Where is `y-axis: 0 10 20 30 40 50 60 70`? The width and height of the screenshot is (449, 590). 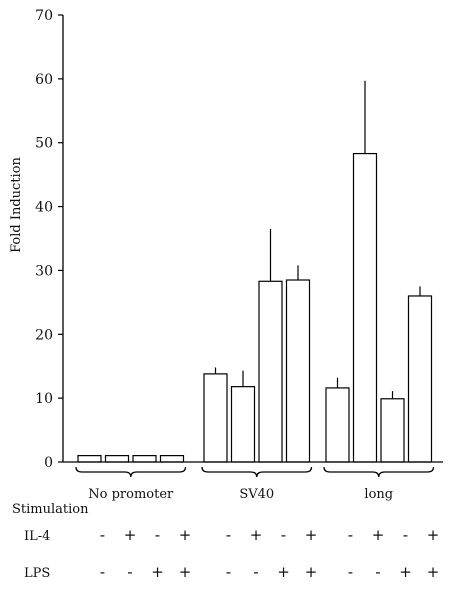 y-axis: 0 10 20 30 40 50 60 70 is located at coordinates (49, 239).